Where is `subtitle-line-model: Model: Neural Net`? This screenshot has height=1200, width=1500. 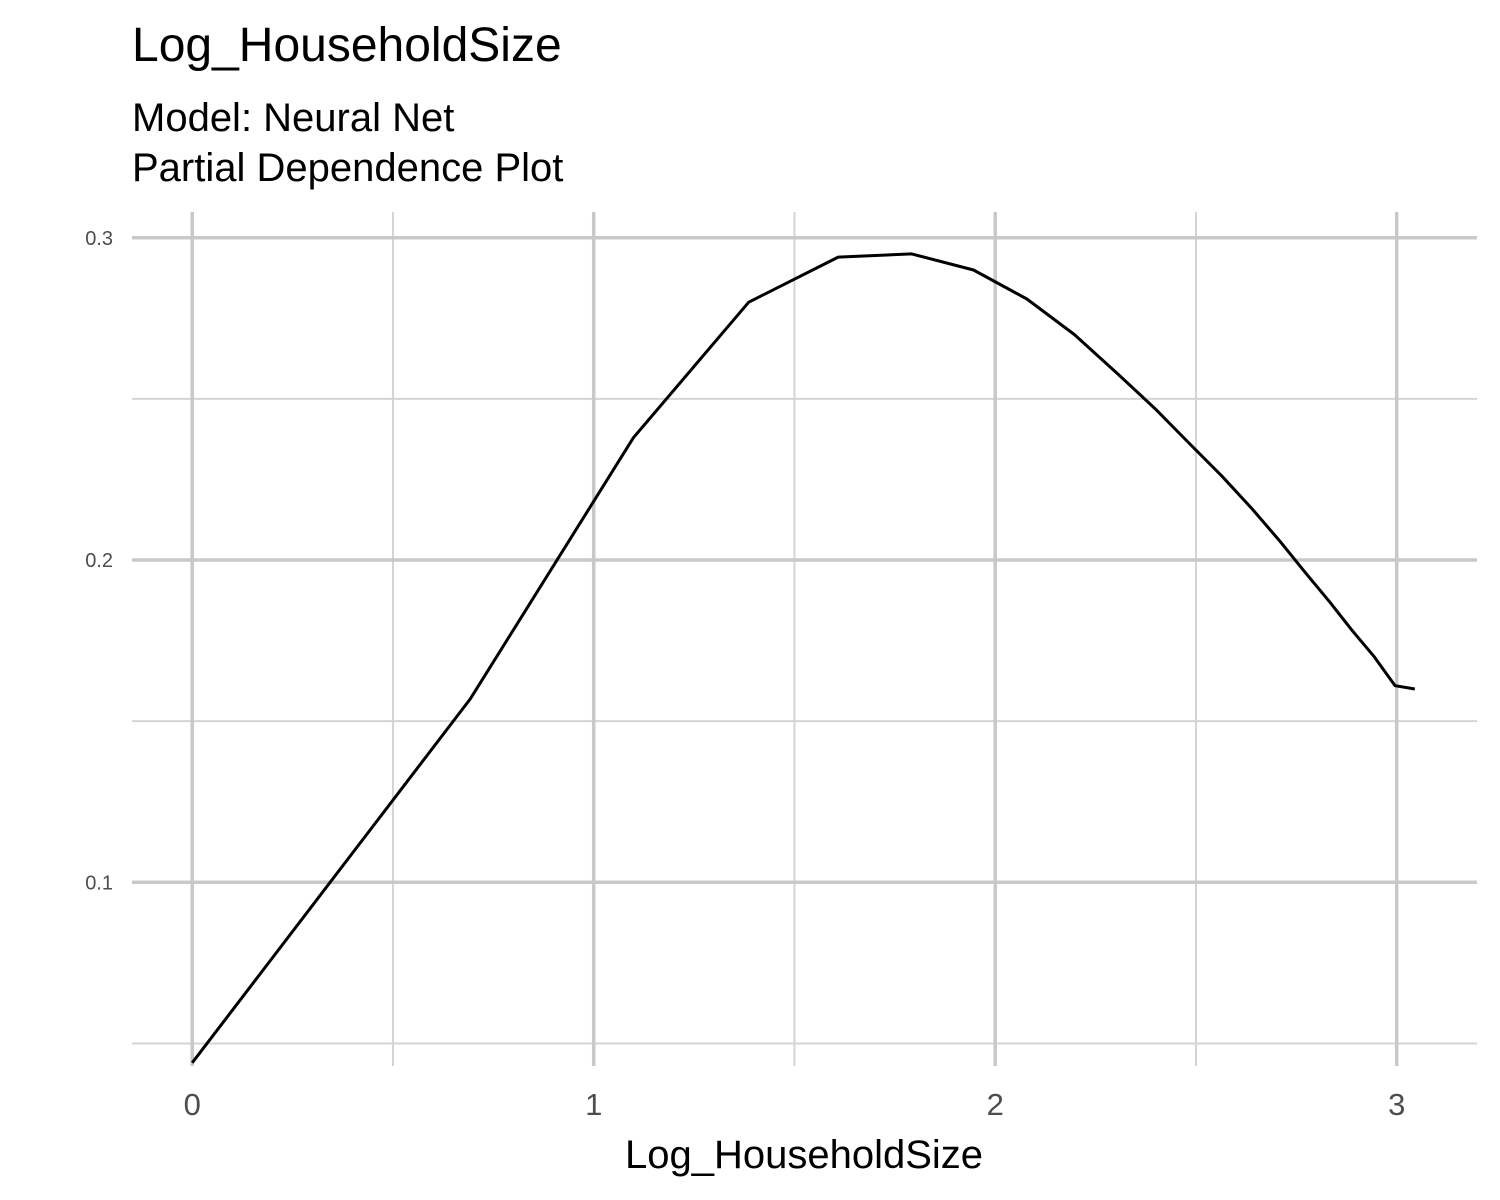 subtitle-line-model: Model: Neural Net is located at coordinates (293, 118).